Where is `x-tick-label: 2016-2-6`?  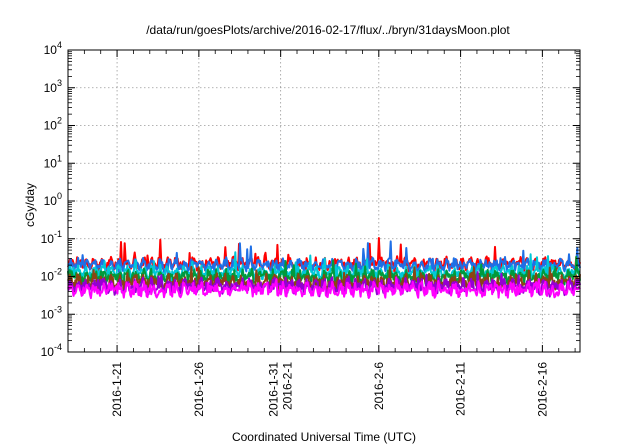
x-tick-label: 2016-2-6 is located at coordinates (379, 386).